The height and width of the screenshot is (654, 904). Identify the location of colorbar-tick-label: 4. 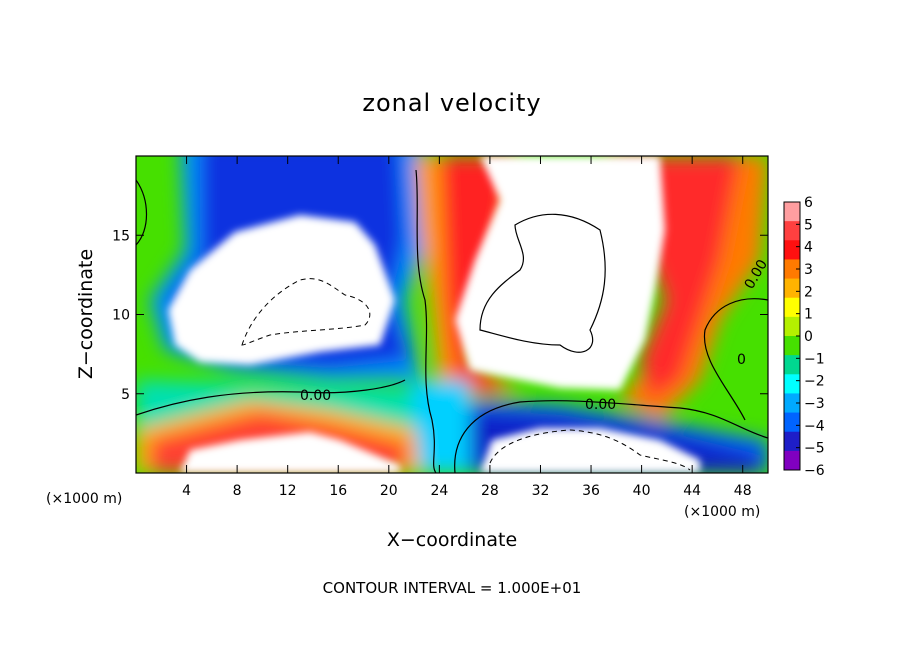
(808, 248).